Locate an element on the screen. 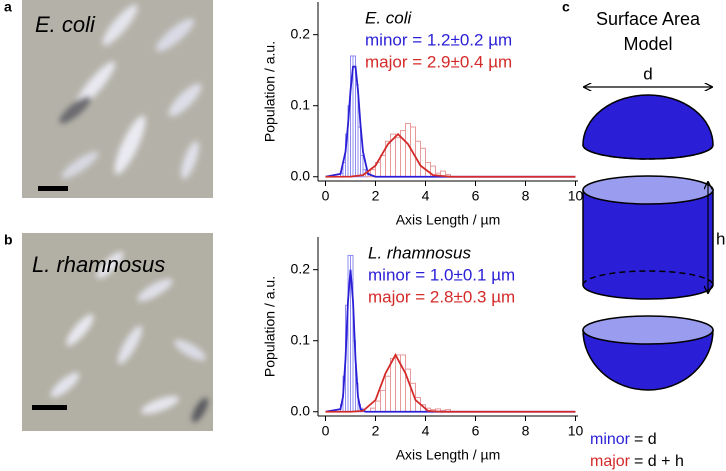  legend-entry: major = 2.9±0.4 µm is located at coordinates (438, 61).